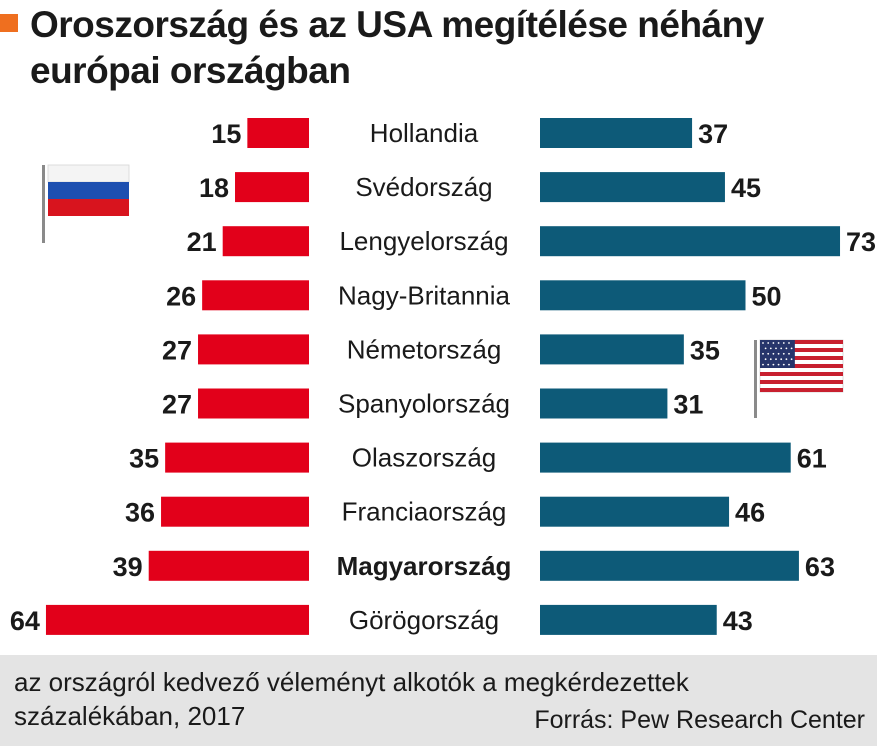 Image resolution: width=877 pixels, height=746 pixels. Describe the element at coordinates (424, 458) in the screenshot. I see `country-label: Olaszország` at that location.